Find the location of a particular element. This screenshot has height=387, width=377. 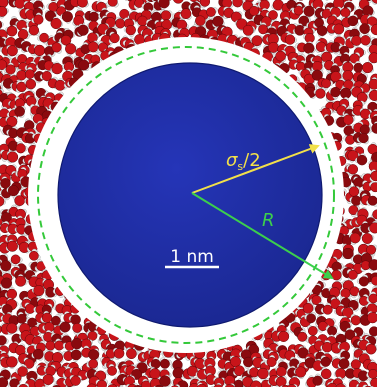

radius-arrow is located at coordinates (262, 236).